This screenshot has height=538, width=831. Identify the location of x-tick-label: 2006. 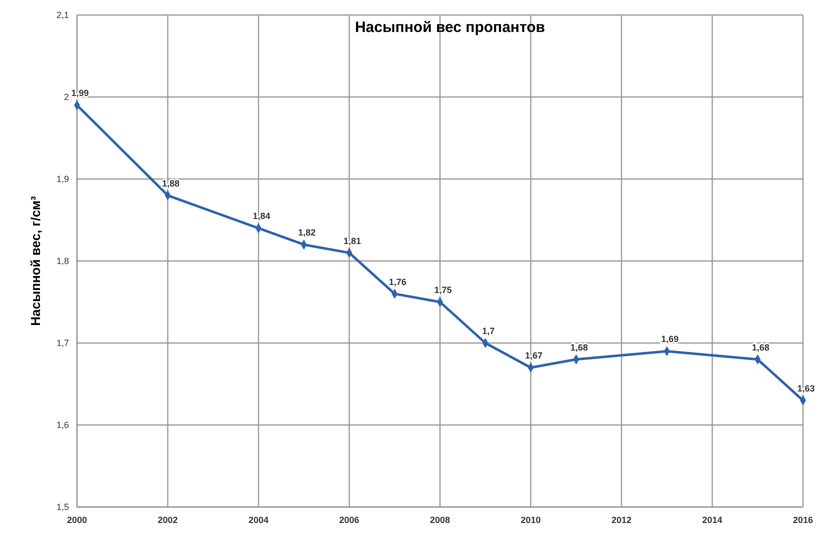
(349, 520).